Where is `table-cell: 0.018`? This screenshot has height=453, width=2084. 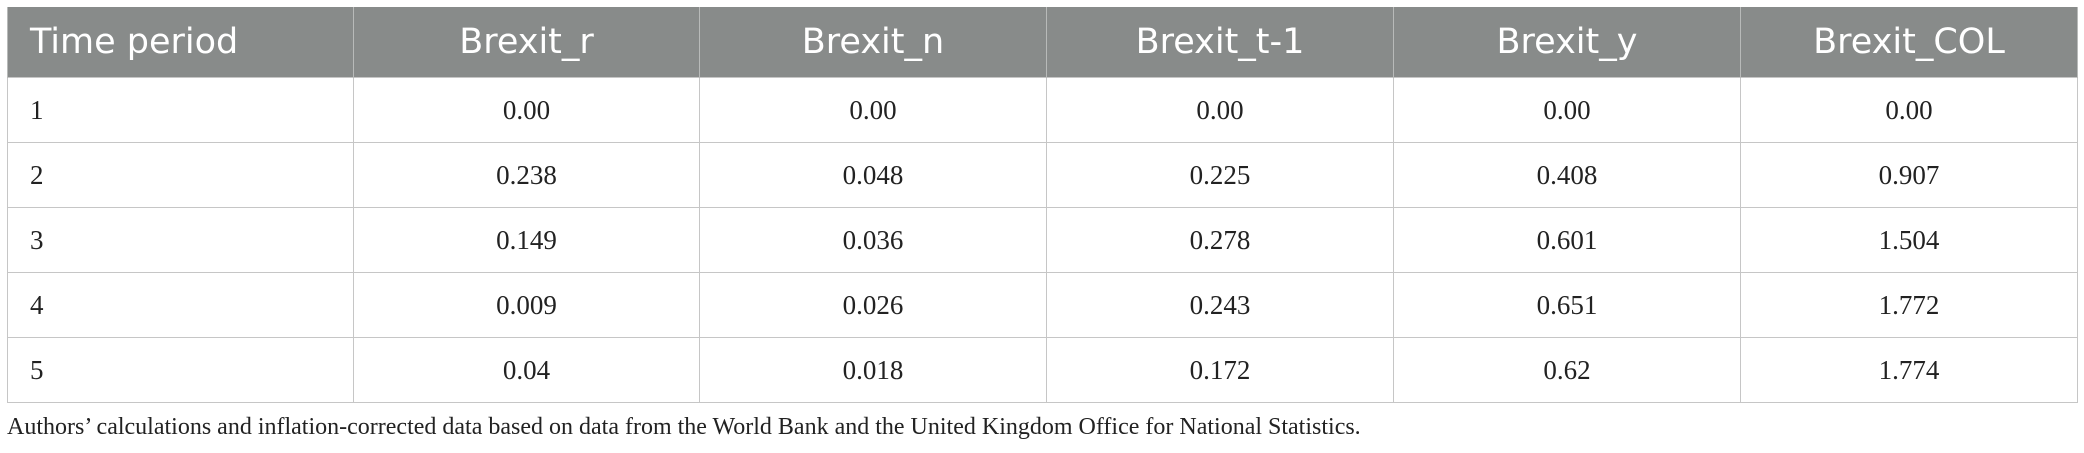
table-cell: 0.018 is located at coordinates (873, 370).